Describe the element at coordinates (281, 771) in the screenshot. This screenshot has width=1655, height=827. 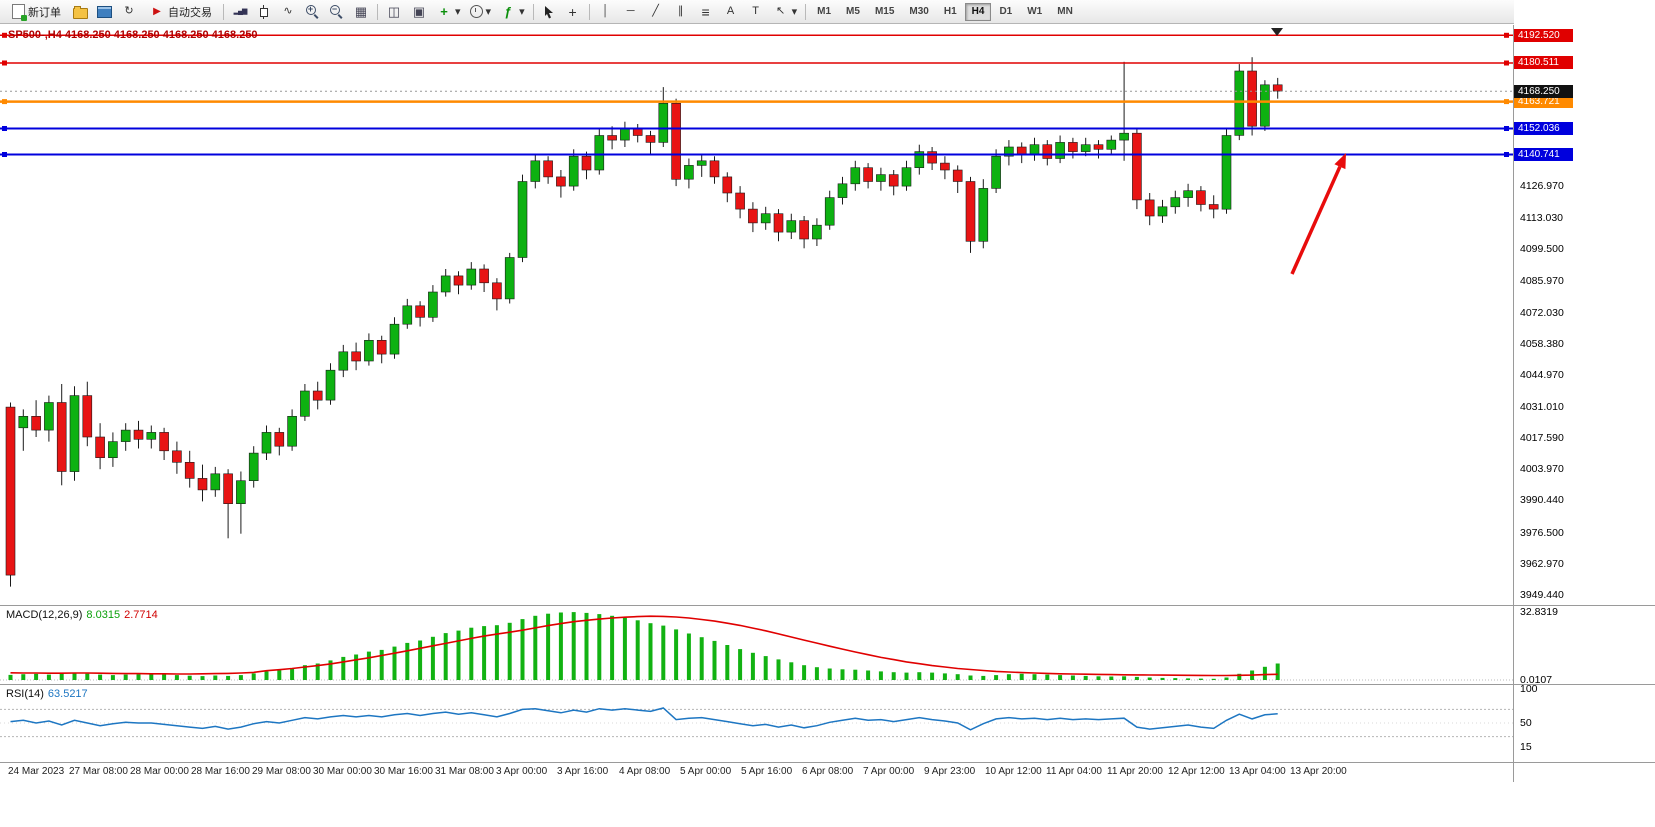
I see `time-label: 29 Mar 08:00` at that location.